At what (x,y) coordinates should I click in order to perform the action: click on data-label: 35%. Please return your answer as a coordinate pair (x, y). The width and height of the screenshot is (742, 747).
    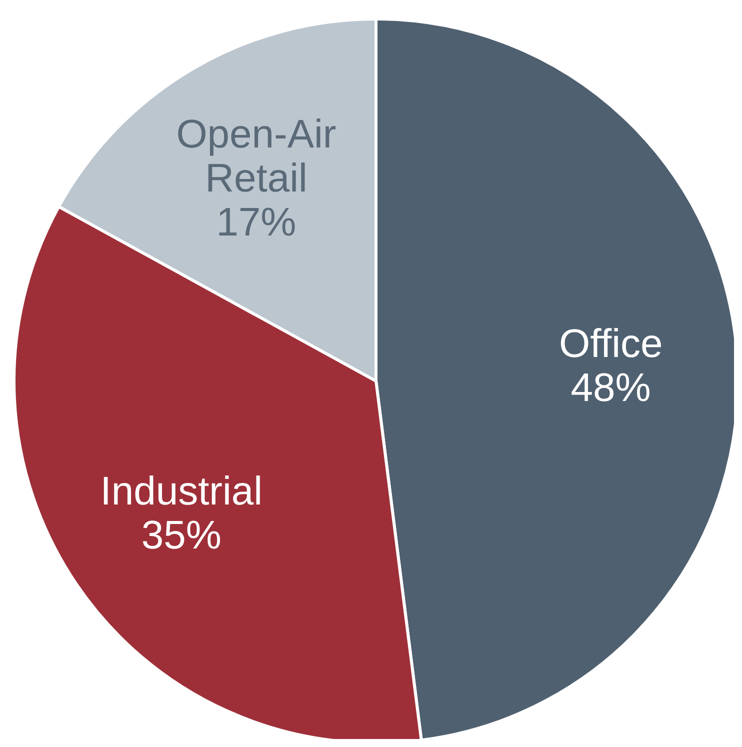
    Looking at the image, I should click on (181, 535).